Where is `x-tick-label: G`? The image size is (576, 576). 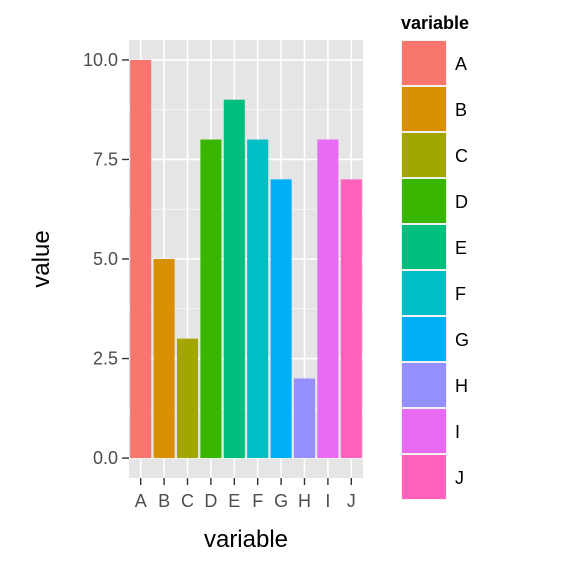 x-tick-label: G is located at coordinates (281, 501).